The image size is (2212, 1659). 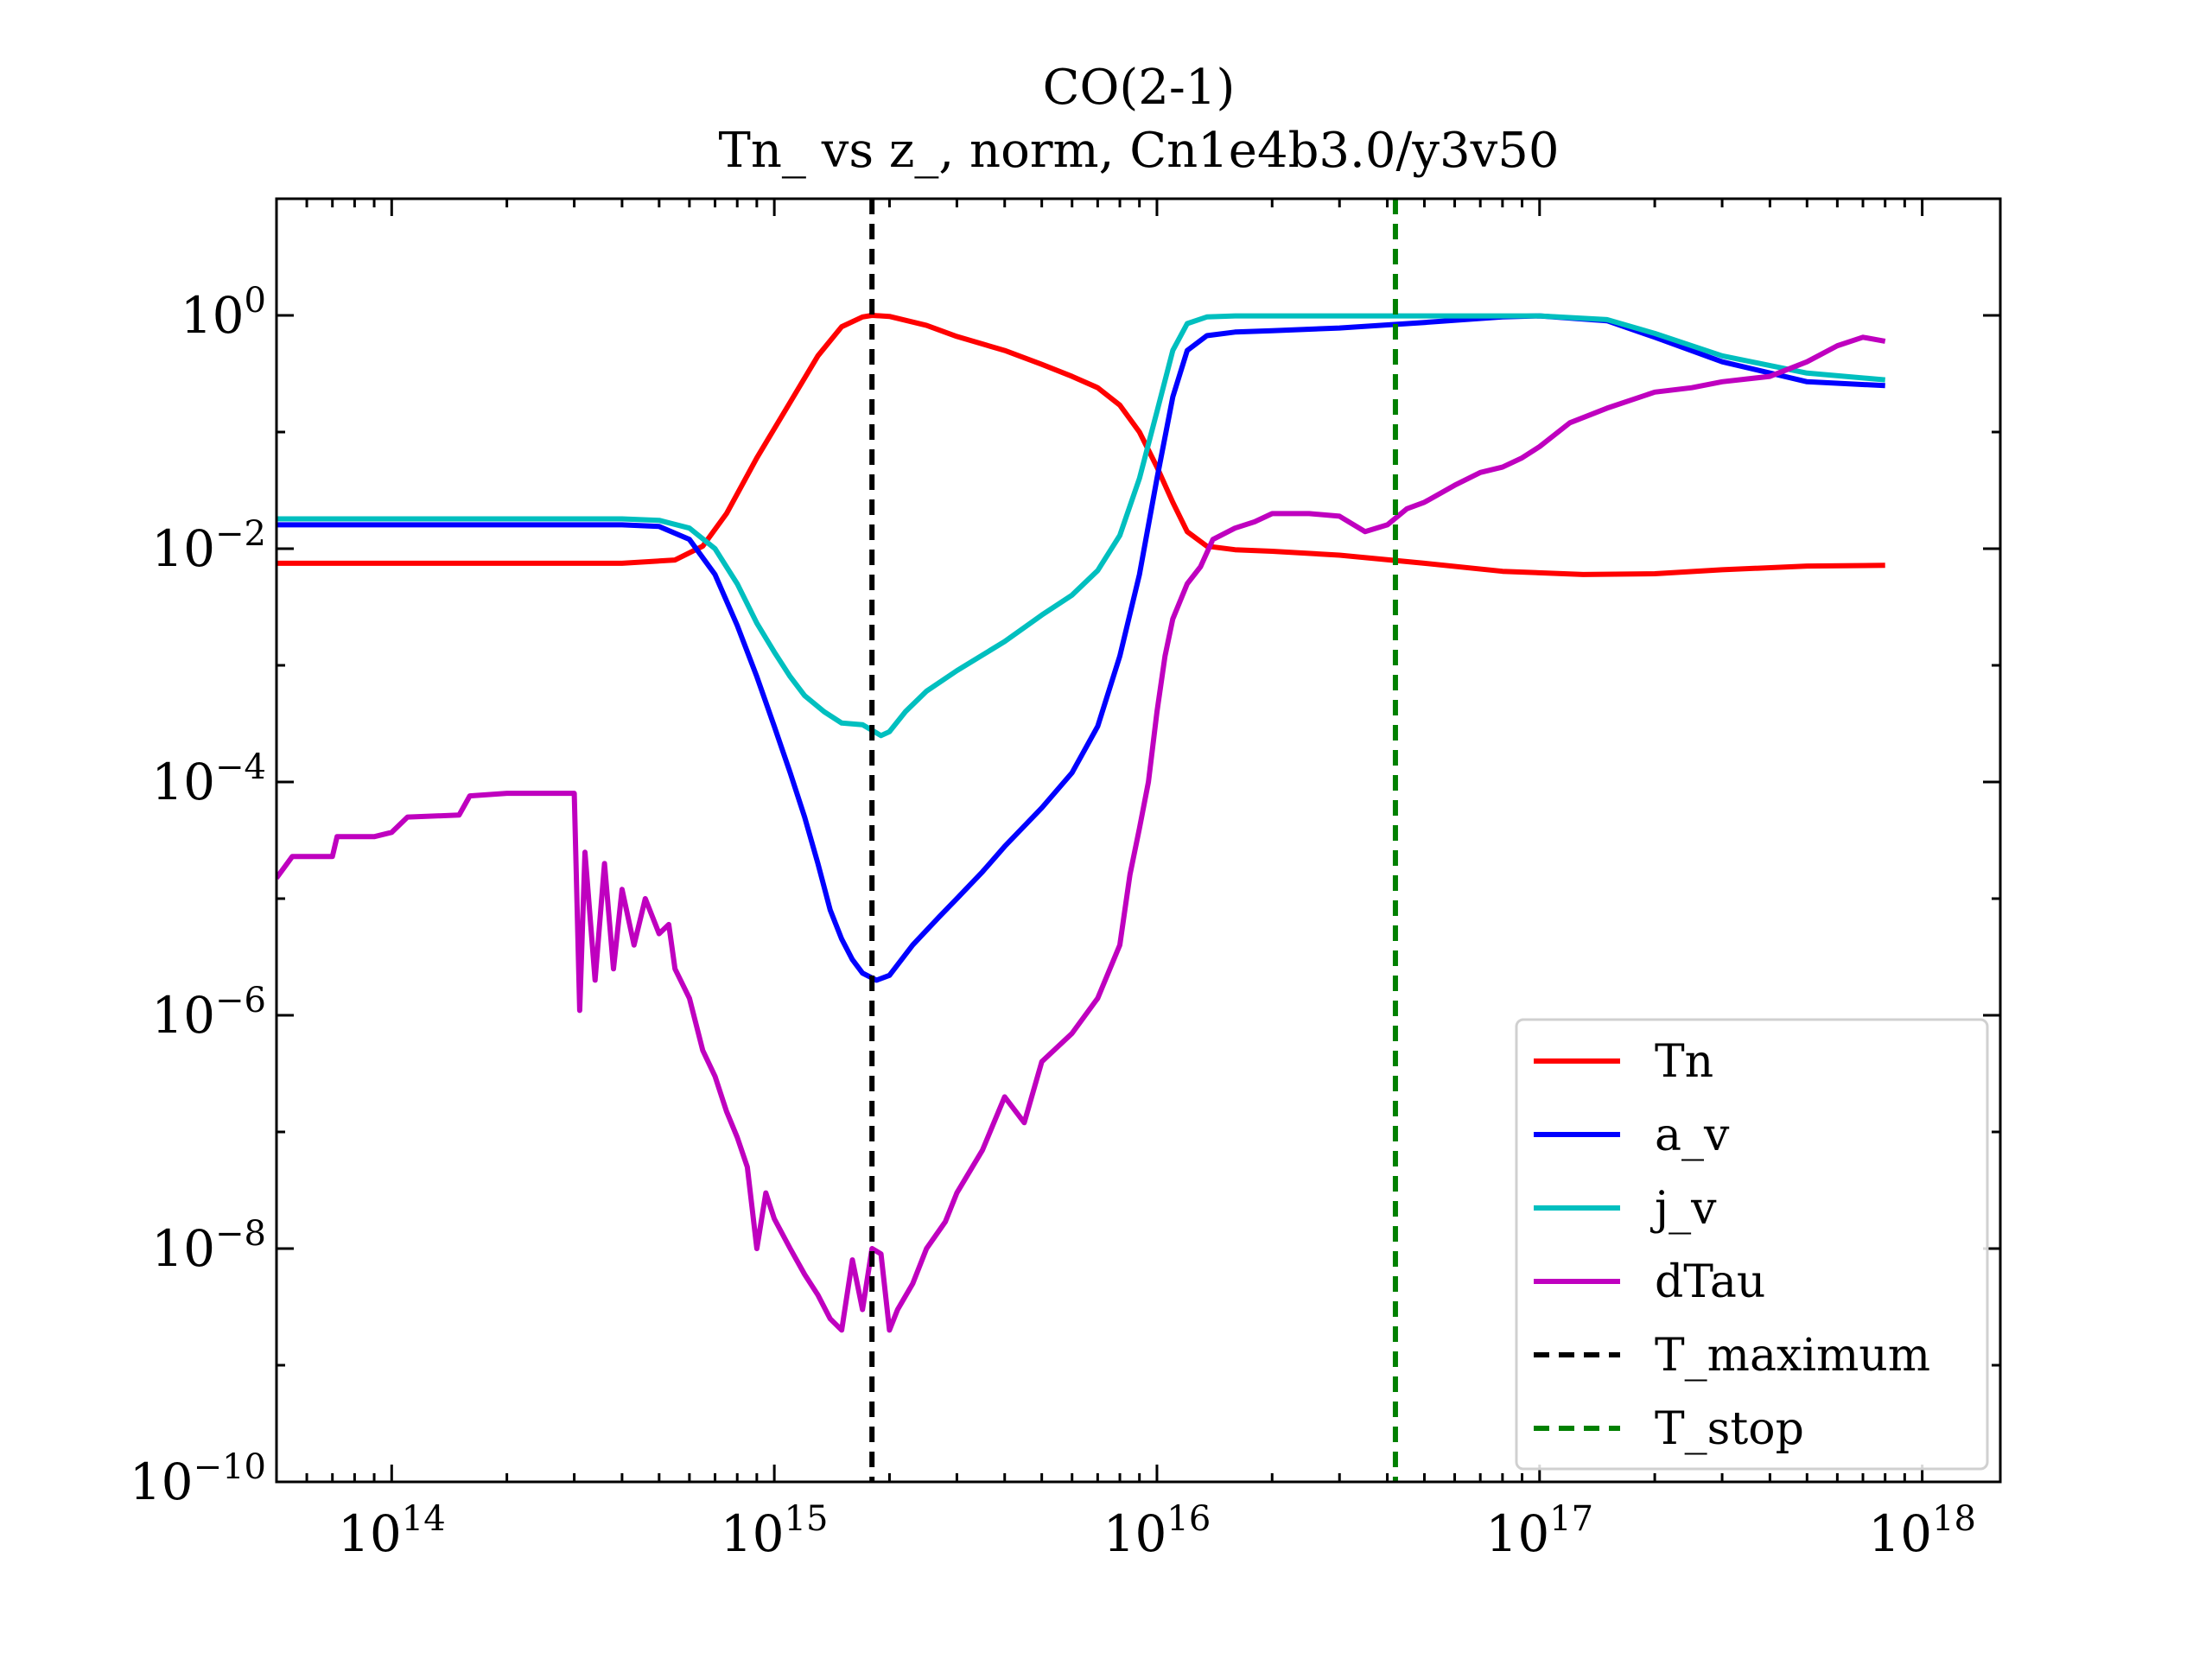 What do you see at coordinates (1157, 1531) in the screenshot?
I see `x-tick-label: 1016` at bounding box center [1157, 1531].